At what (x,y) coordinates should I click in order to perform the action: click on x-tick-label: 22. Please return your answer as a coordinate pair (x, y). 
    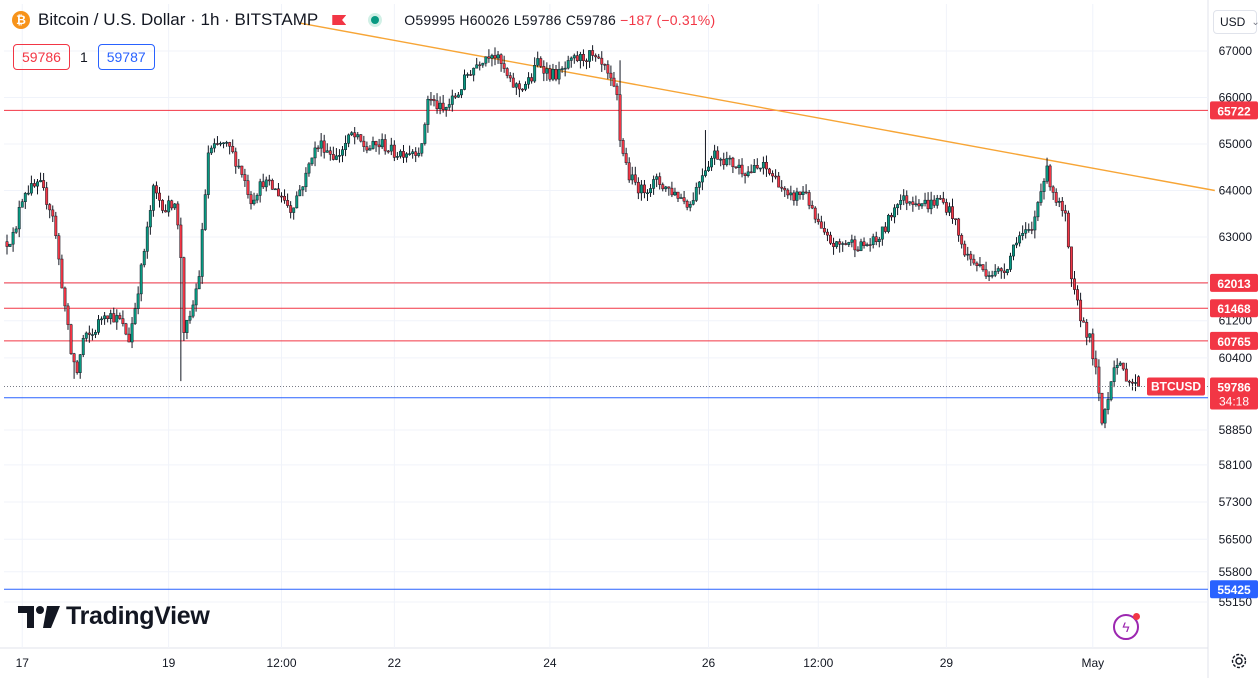
    Looking at the image, I should click on (395, 663).